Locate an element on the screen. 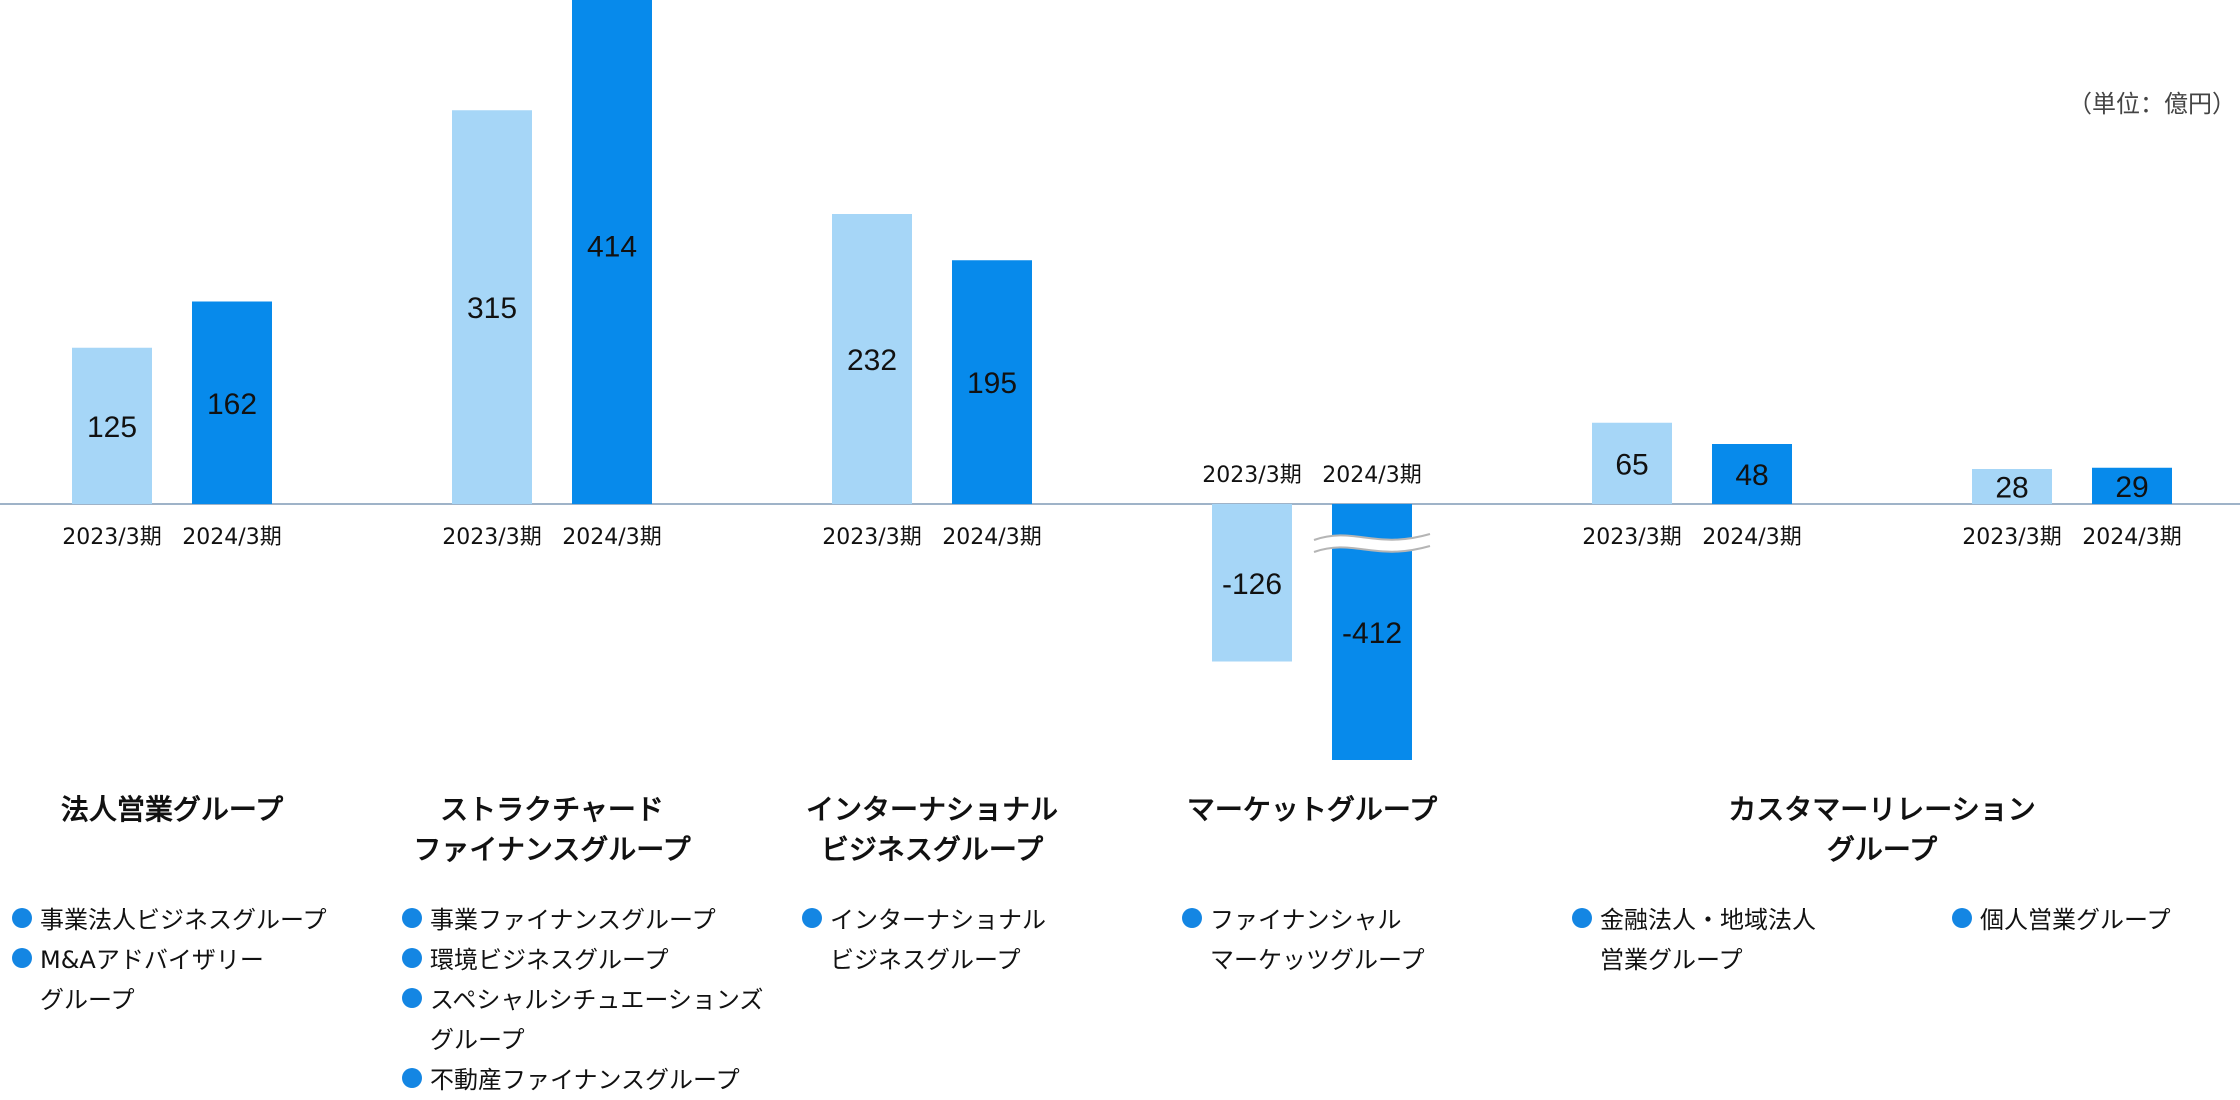  data-label: 29 is located at coordinates (2131, 487).